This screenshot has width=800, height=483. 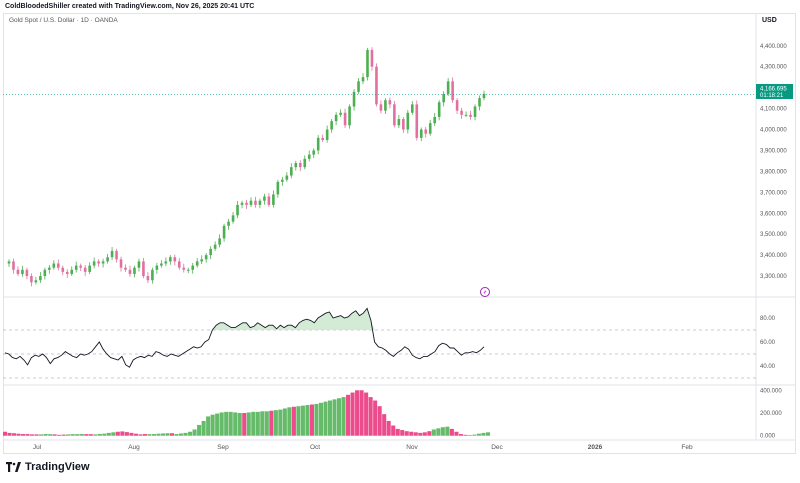 I want to click on price-tick-label: 4,300.000, so click(x=773, y=68).